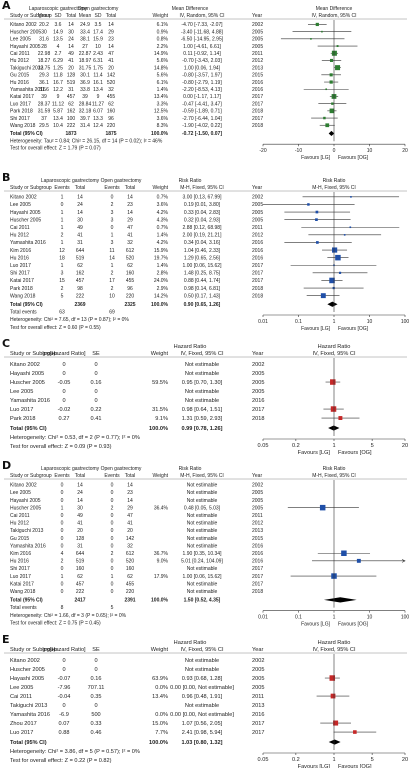 This screenshot has height=768, width=411. What do you see at coordinates (258, 706) in the screenshot?
I see `year-cell: 2013` at bounding box center [258, 706].